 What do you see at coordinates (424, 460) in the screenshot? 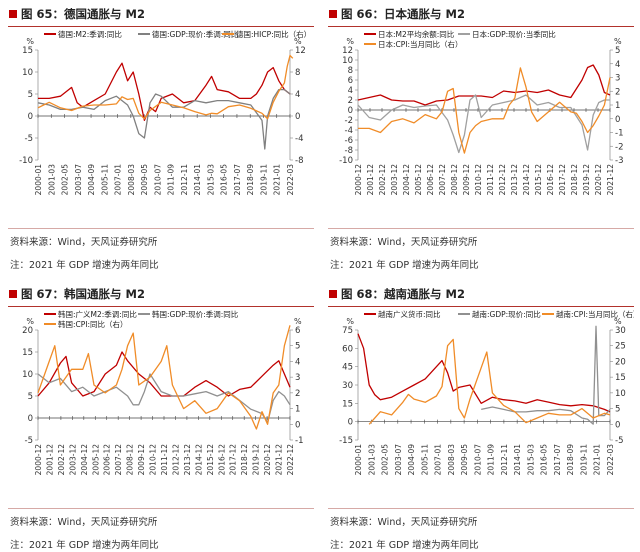
I see `x-tick-label: 2005-11` at bounding box center [424, 460].